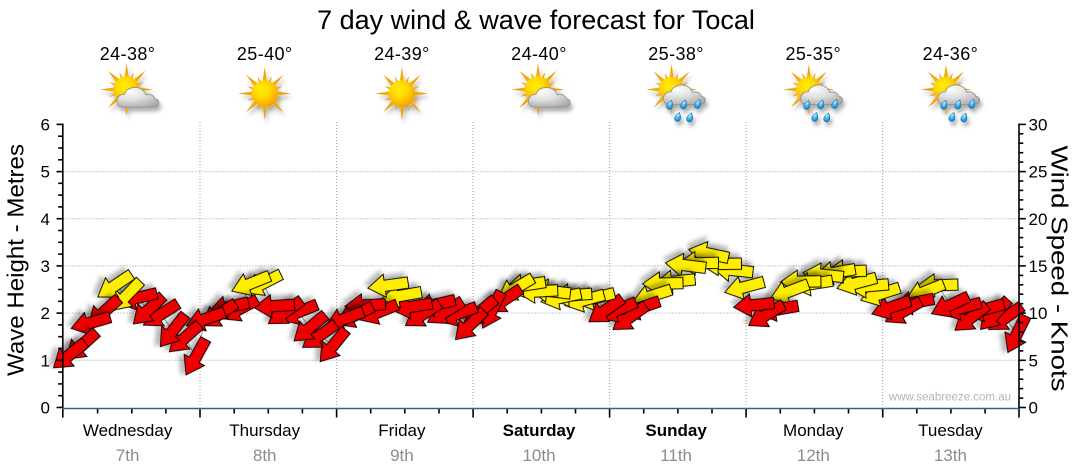 Image resolution: width=1080 pixels, height=475 pixels. Describe the element at coordinates (813, 54) in the screenshot. I see `svg-text: 25-35°` at that location.